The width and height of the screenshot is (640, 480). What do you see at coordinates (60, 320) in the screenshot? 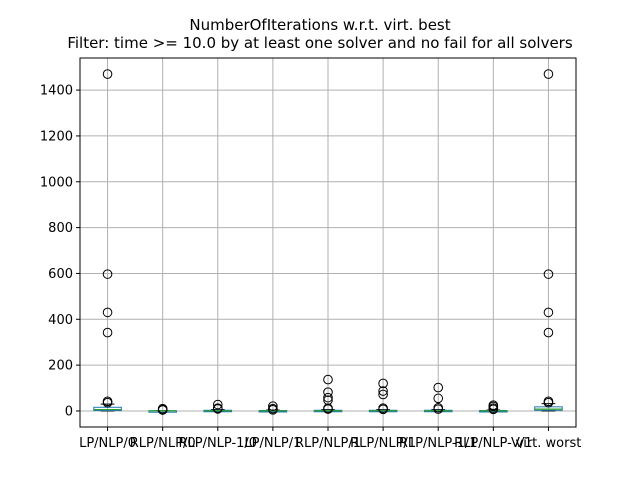
I see `y-tick-label: 400` at bounding box center [60, 320].